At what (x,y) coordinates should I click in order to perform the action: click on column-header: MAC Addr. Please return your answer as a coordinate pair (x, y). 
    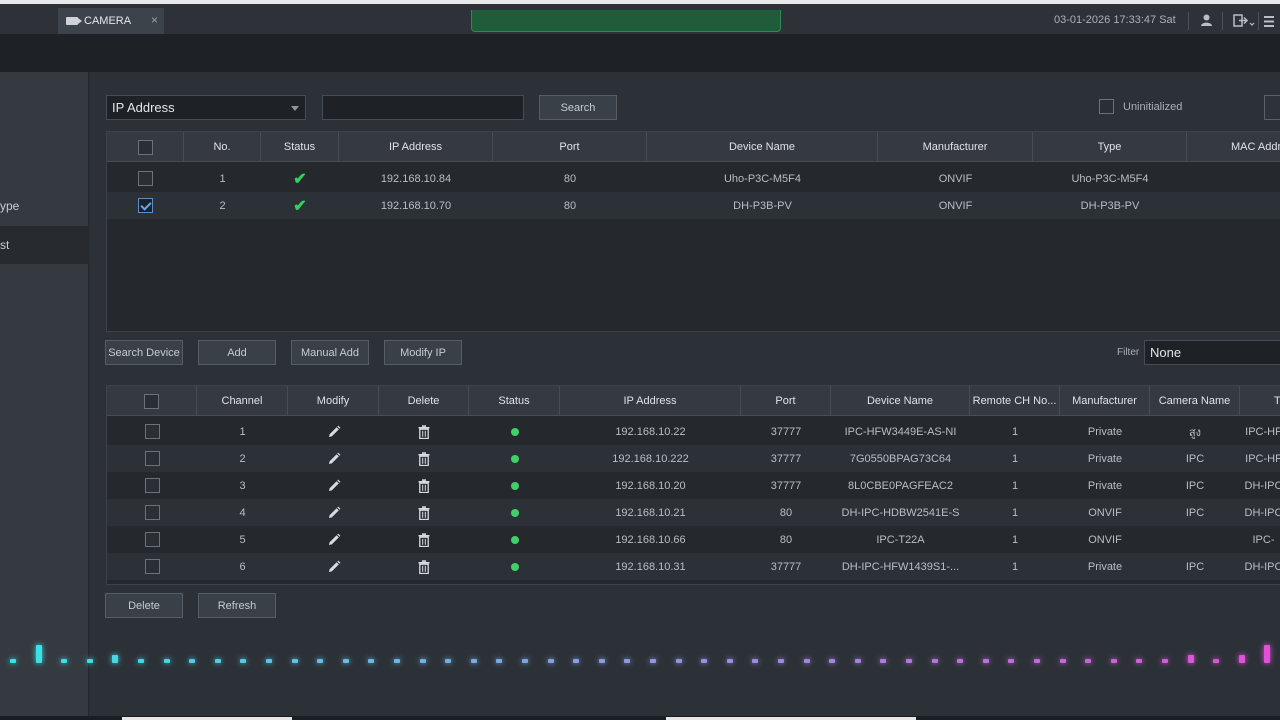
    Looking at the image, I should click on (1255, 147).